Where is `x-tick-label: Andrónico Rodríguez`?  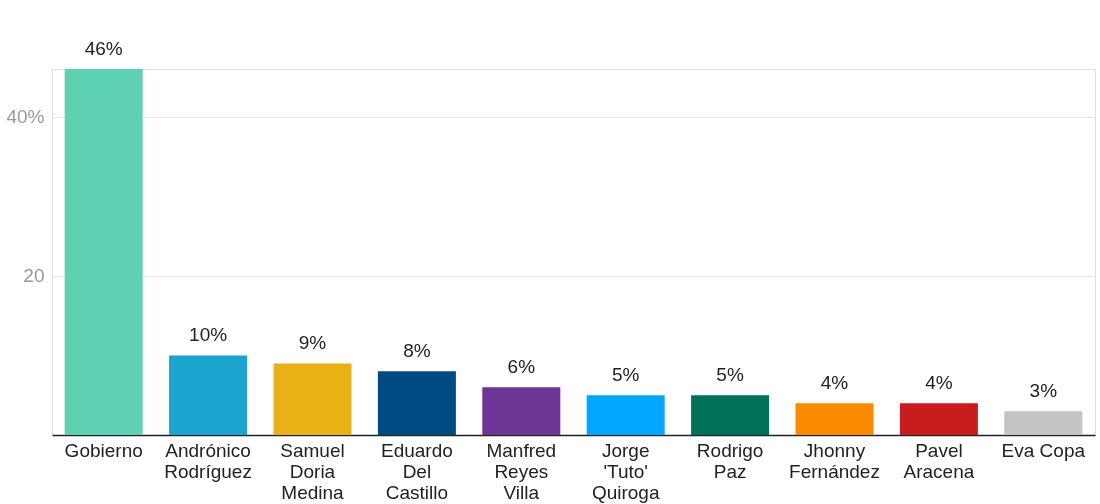
x-tick-label: Andrónico Rodríguez is located at coordinates (208, 460).